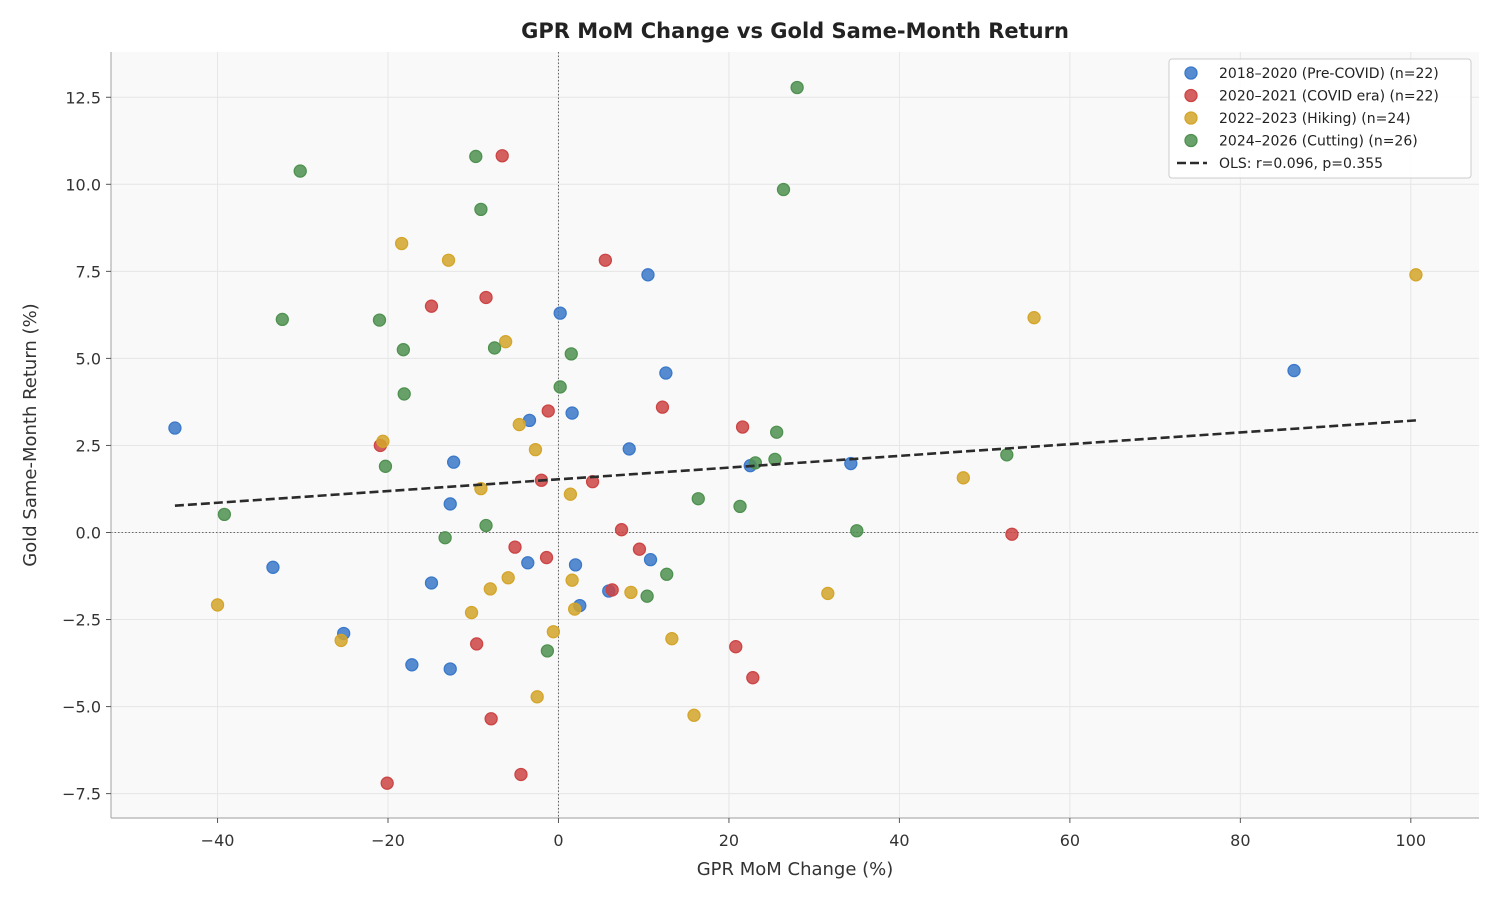 This screenshot has width=1500, height=900. Describe the element at coordinates (30, 434) in the screenshot. I see `y-axis-label: Gold Same-Month Return (%)` at that location.